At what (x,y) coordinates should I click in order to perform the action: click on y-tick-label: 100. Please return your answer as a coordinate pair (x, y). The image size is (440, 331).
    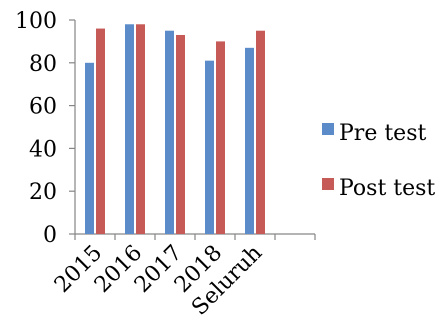
    Looking at the image, I should click on (36, 21).